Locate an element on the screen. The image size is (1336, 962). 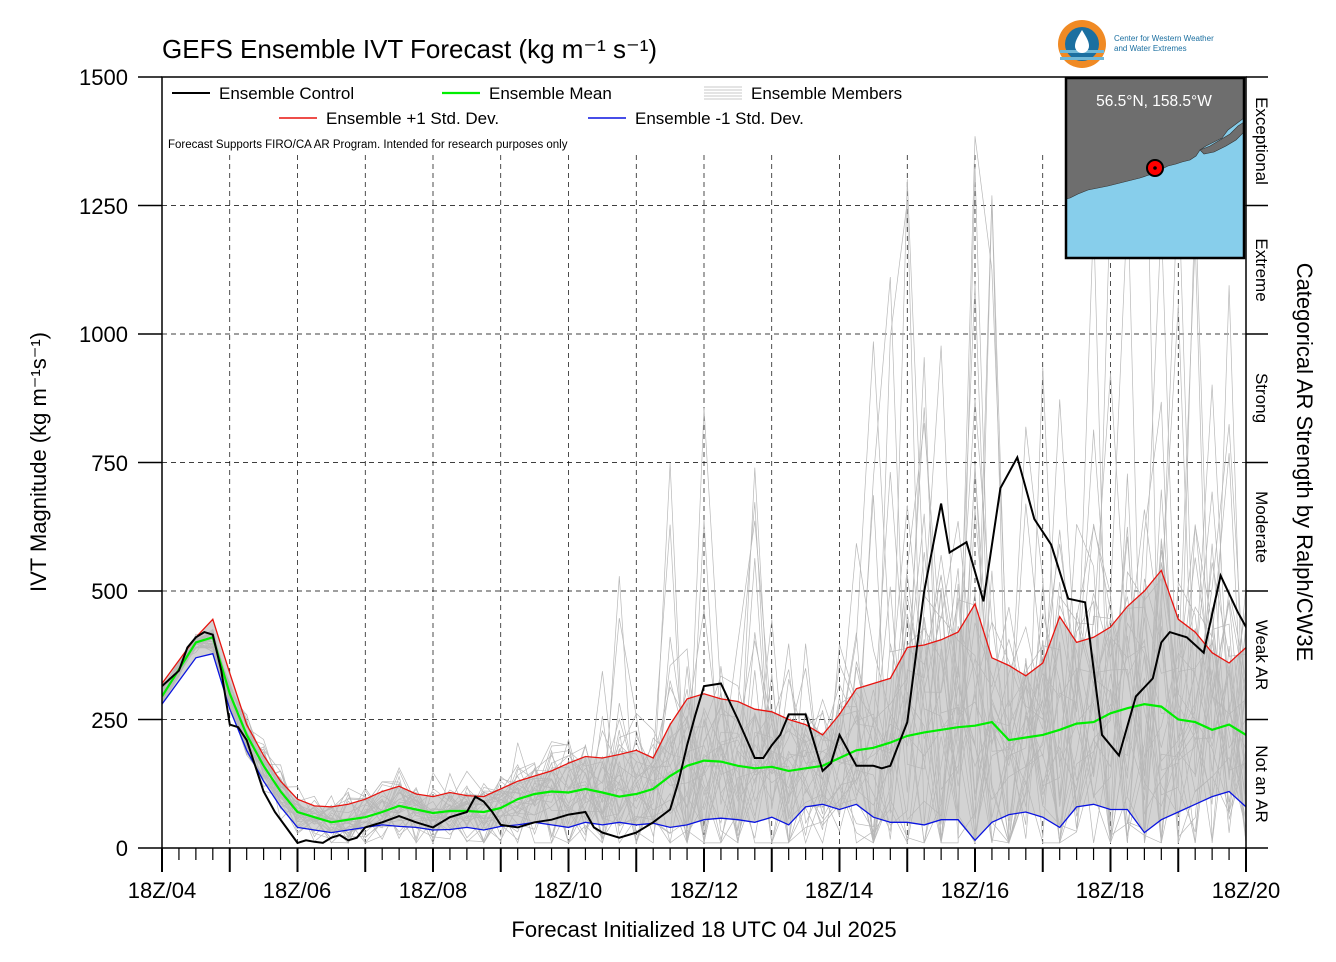
y-tick-label: 750 is located at coordinates (109, 463).